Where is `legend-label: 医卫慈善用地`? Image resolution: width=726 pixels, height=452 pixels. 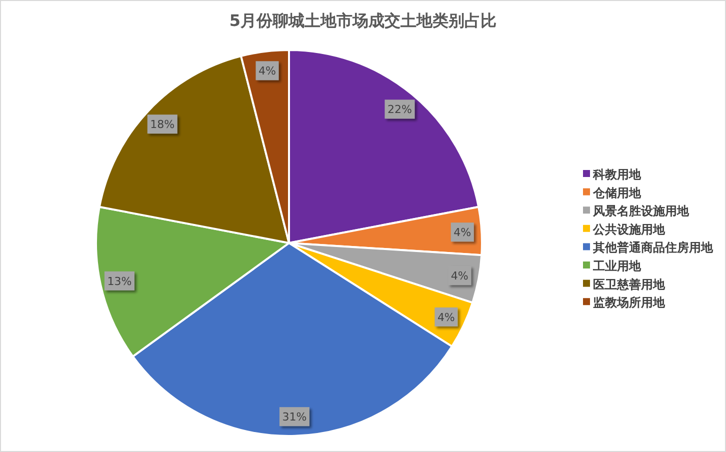
legend-label: 医卫慈善用地 is located at coordinates (629, 284).